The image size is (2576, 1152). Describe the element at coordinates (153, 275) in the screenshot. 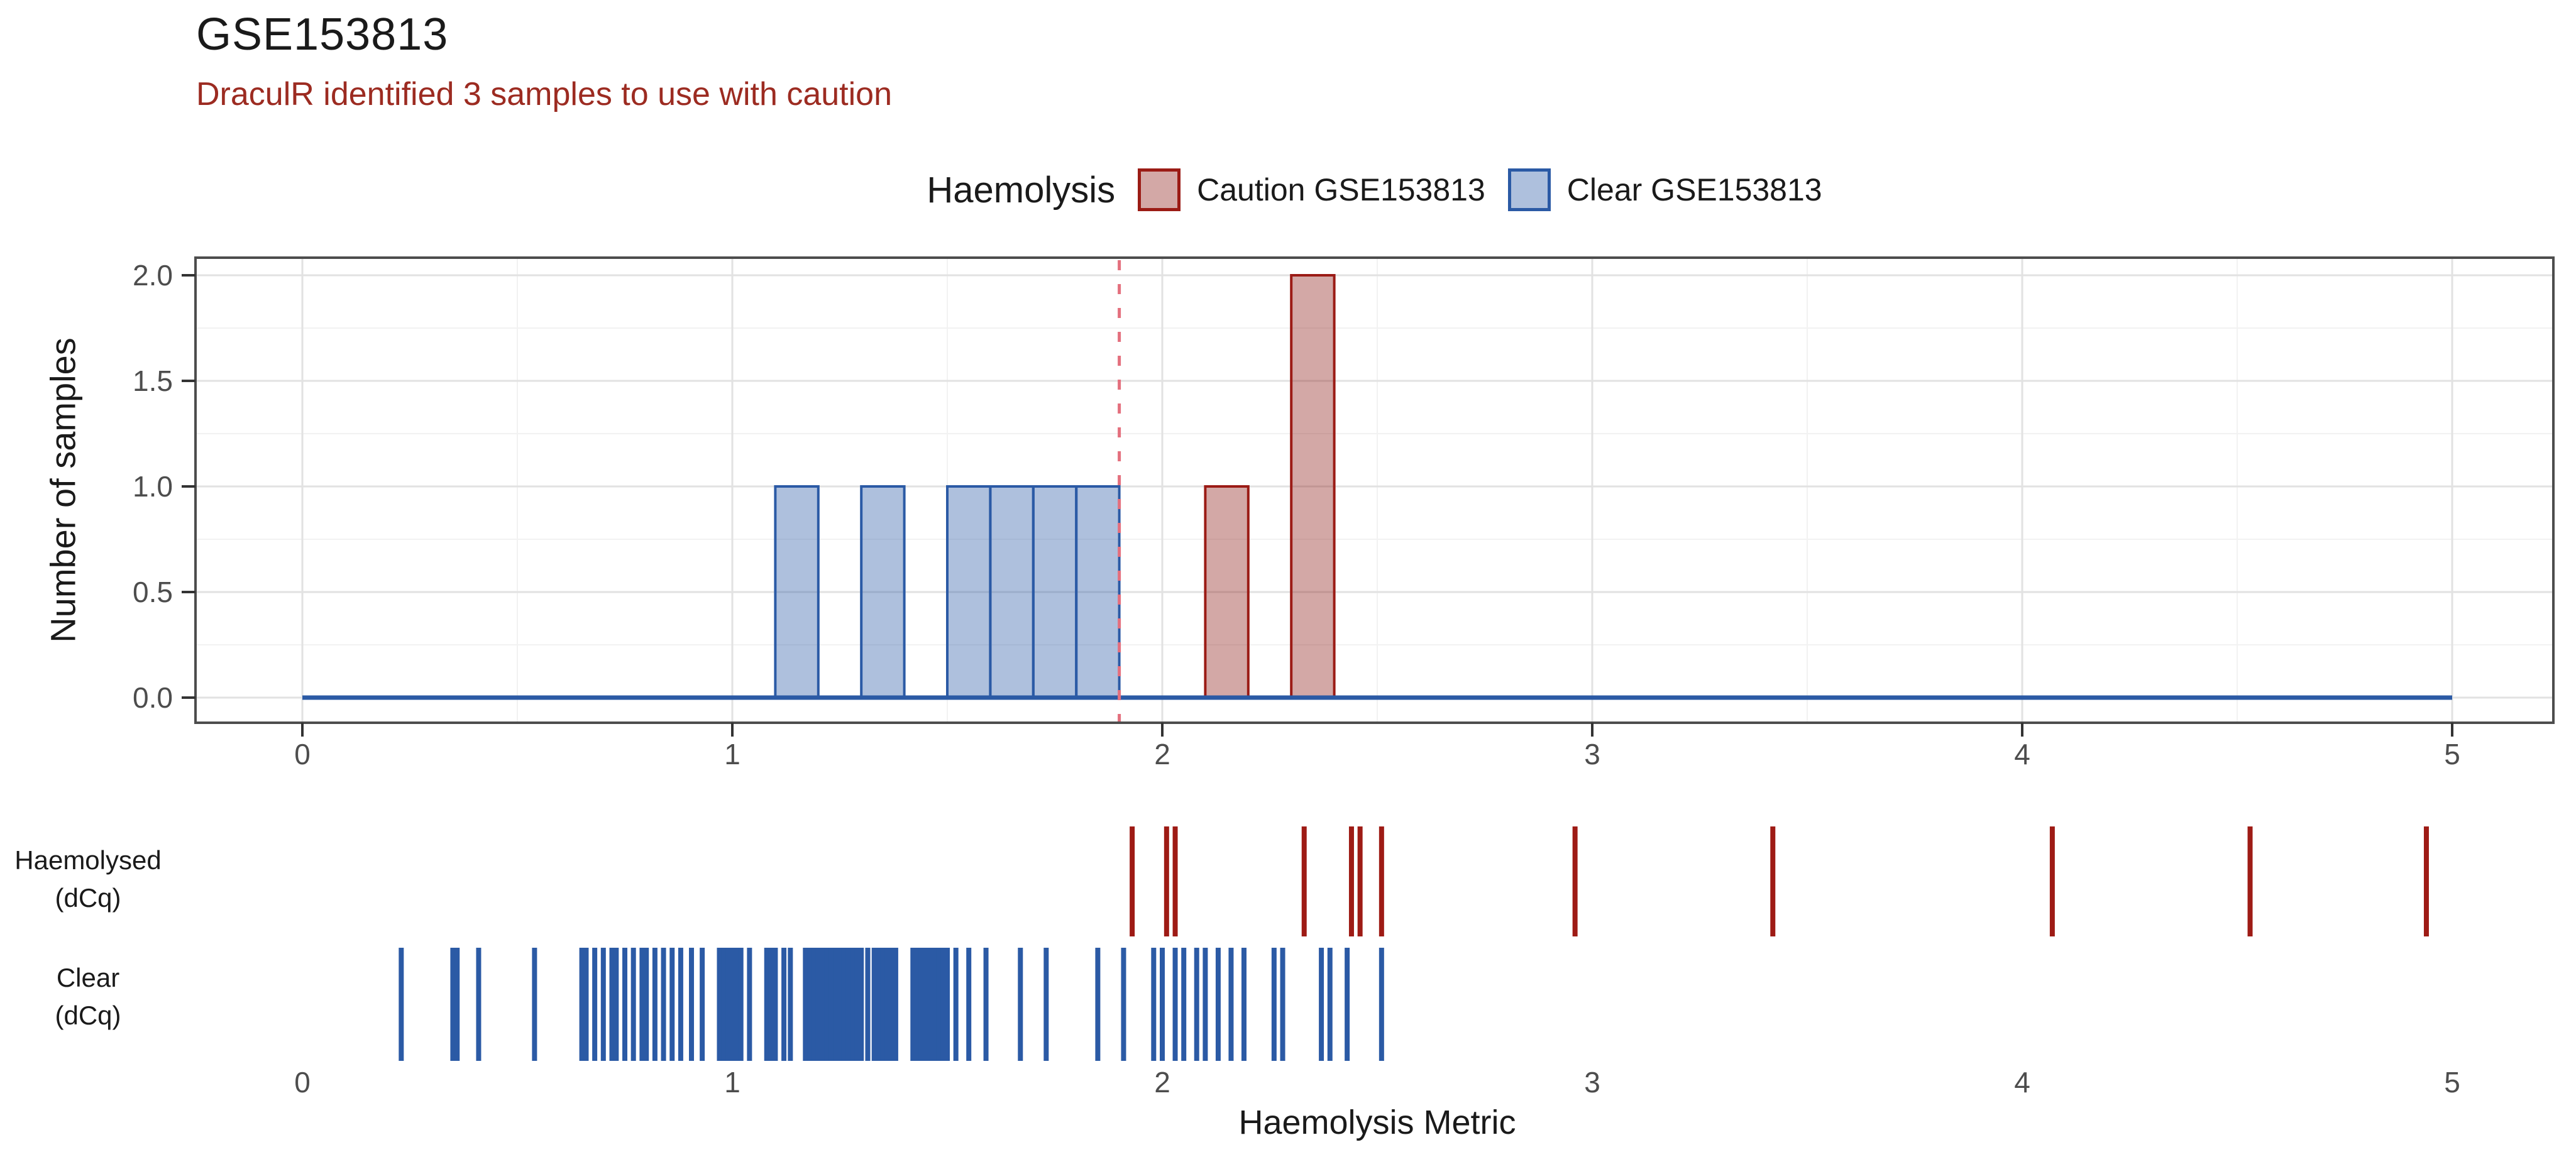

I see `y-tick-label: 2.0` at that location.